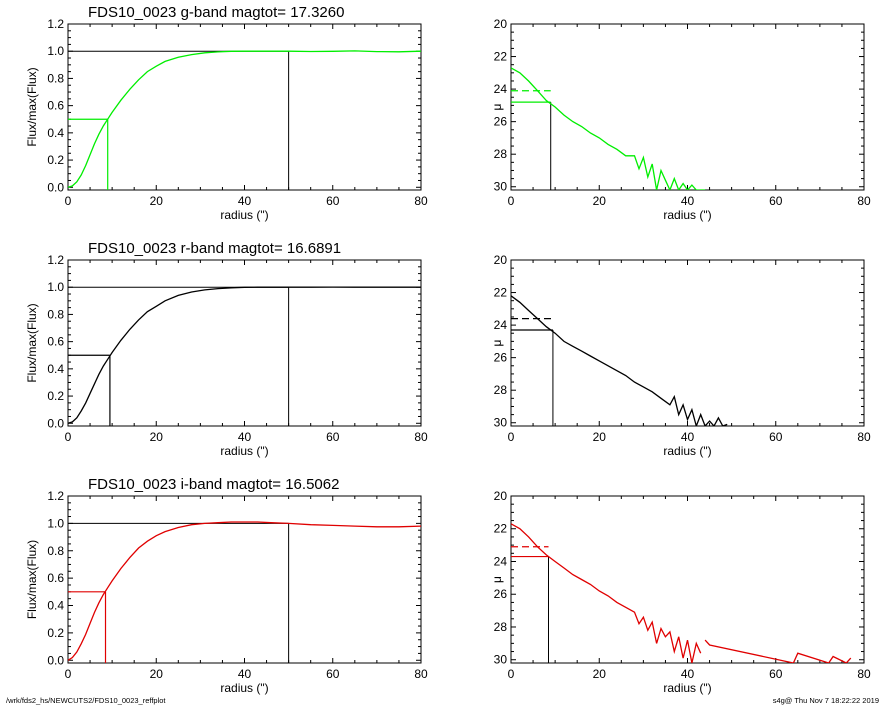  I want to click on panel-i-surface-brightness-profile: 0 20 40 60 80 20 22 24 26 28 30 radius (") μ, so click(680, 592).